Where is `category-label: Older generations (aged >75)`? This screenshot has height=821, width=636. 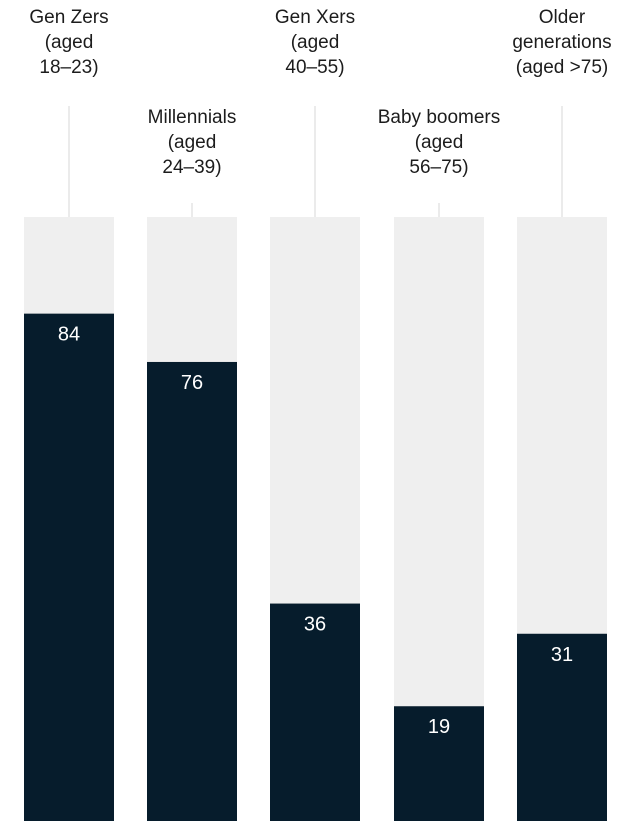
category-label: Older generations (aged >75) is located at coordinates (561, 42).